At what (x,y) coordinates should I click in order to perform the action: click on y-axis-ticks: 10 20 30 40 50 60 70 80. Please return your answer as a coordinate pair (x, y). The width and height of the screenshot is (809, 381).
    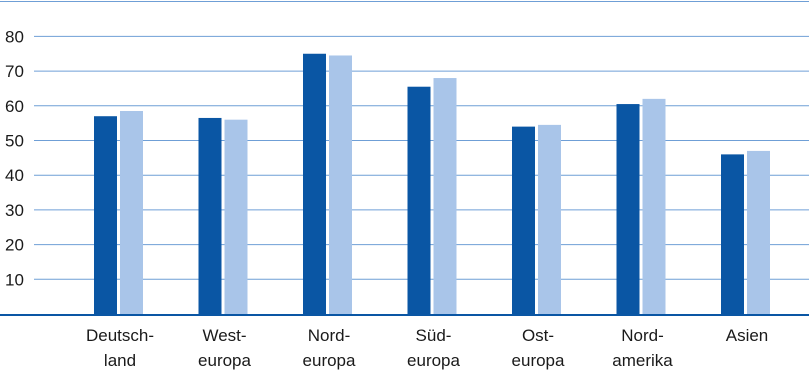
    Looking at the image, I should click on (14, 158).